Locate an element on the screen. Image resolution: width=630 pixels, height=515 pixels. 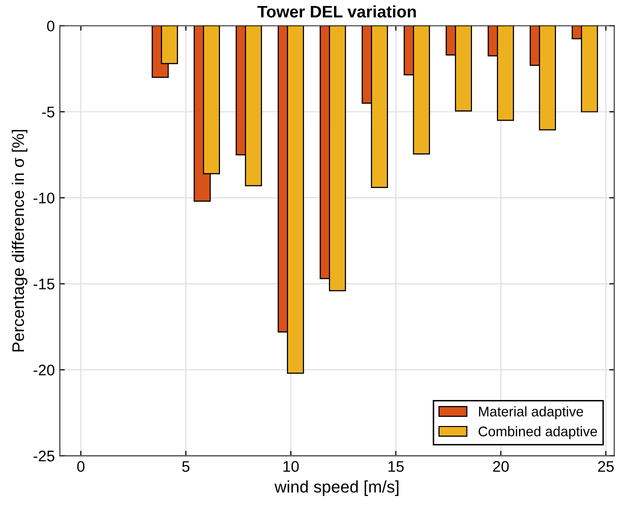
y-tick-label: -25 is located at coordinates (44, 456).